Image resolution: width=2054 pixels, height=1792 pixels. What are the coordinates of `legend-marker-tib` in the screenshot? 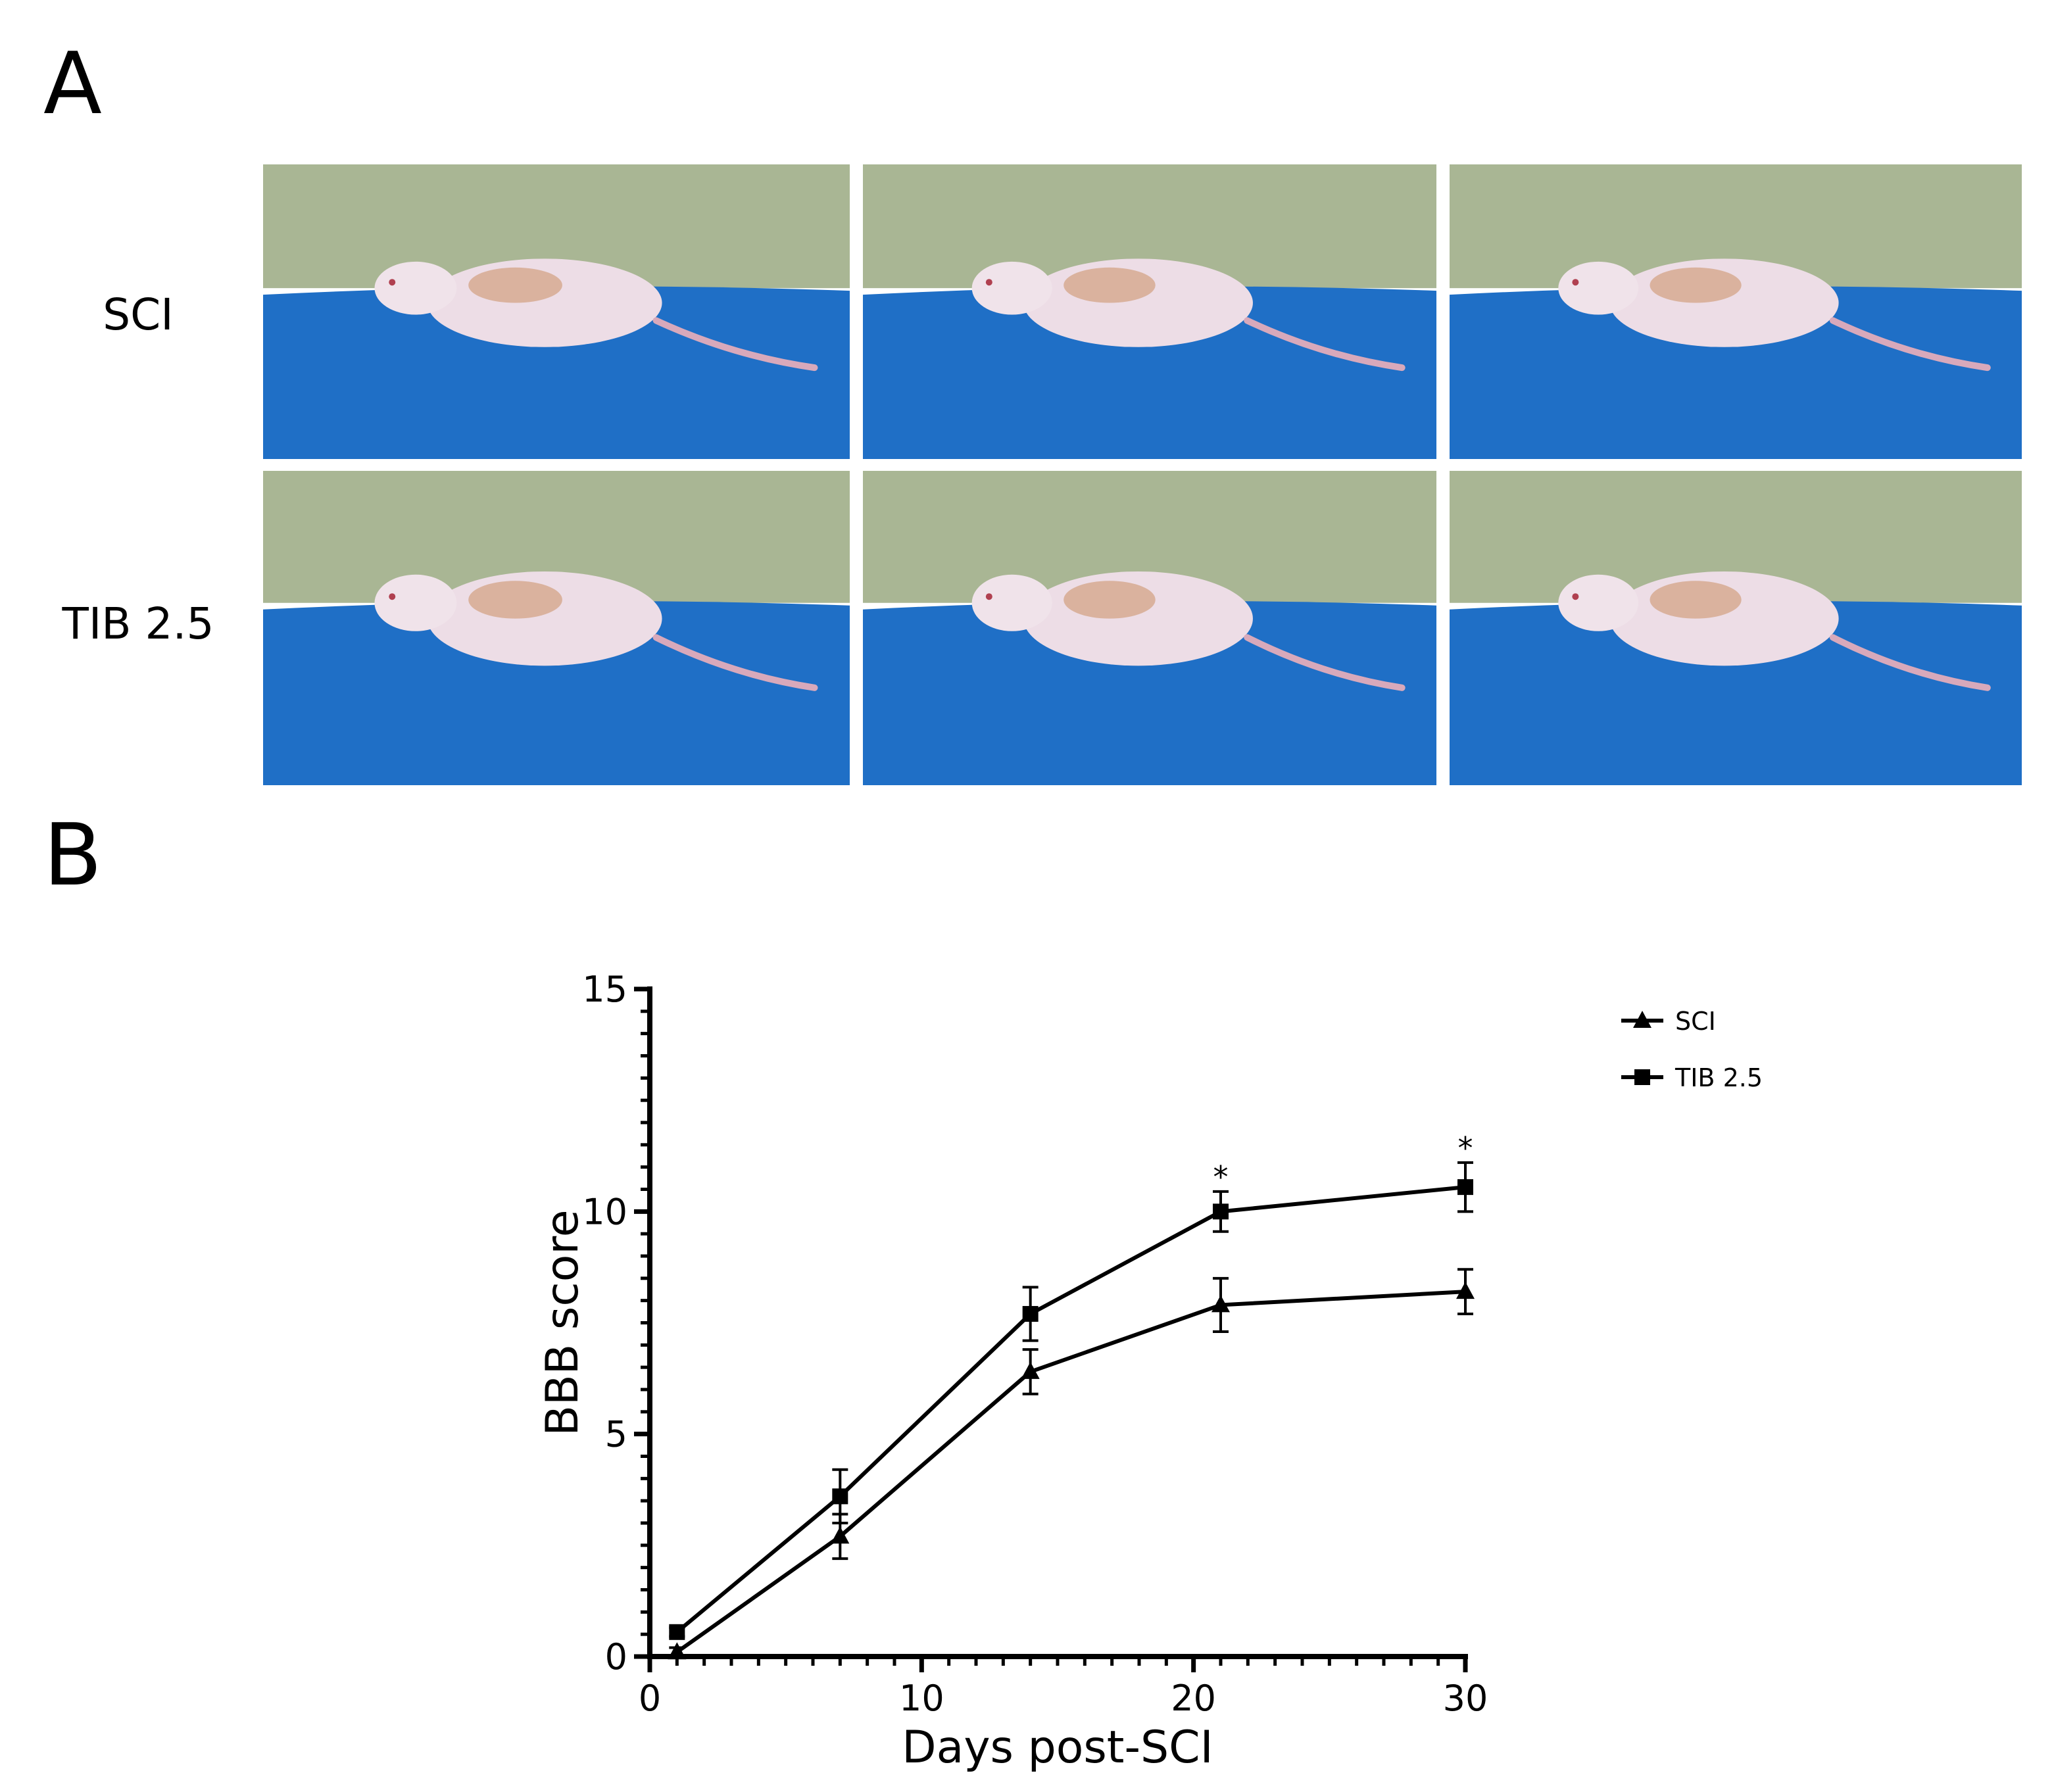 It's located at (1642, 1077).